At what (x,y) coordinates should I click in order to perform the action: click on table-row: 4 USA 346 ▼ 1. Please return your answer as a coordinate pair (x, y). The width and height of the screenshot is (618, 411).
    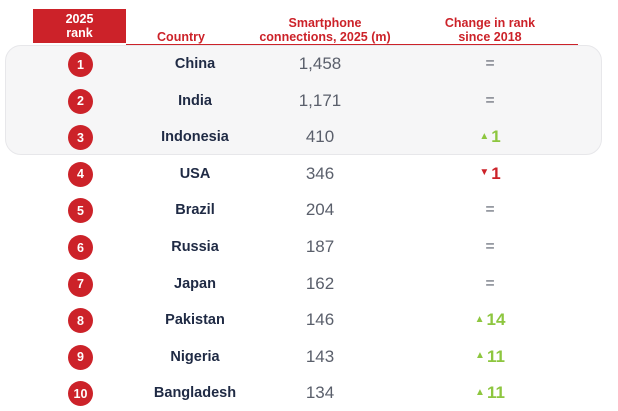
    Looking at the image, I should click on (309, 174).